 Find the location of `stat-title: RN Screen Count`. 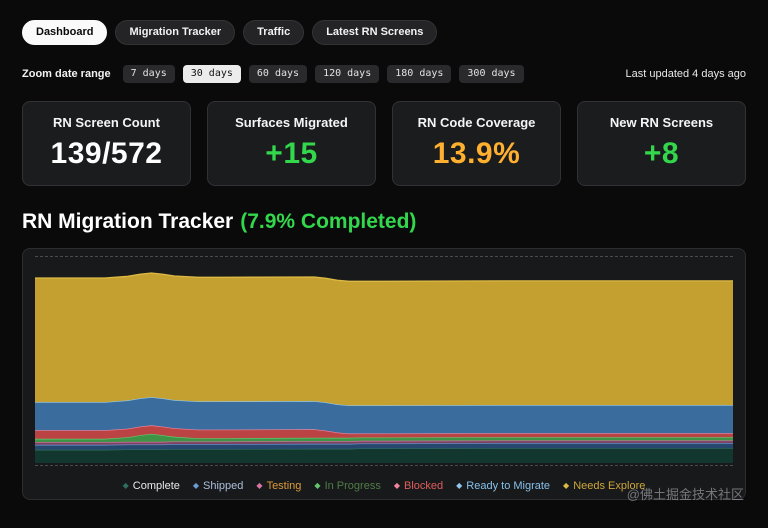

stat-title: RN Screen Count is located at coordinates (106, 122).